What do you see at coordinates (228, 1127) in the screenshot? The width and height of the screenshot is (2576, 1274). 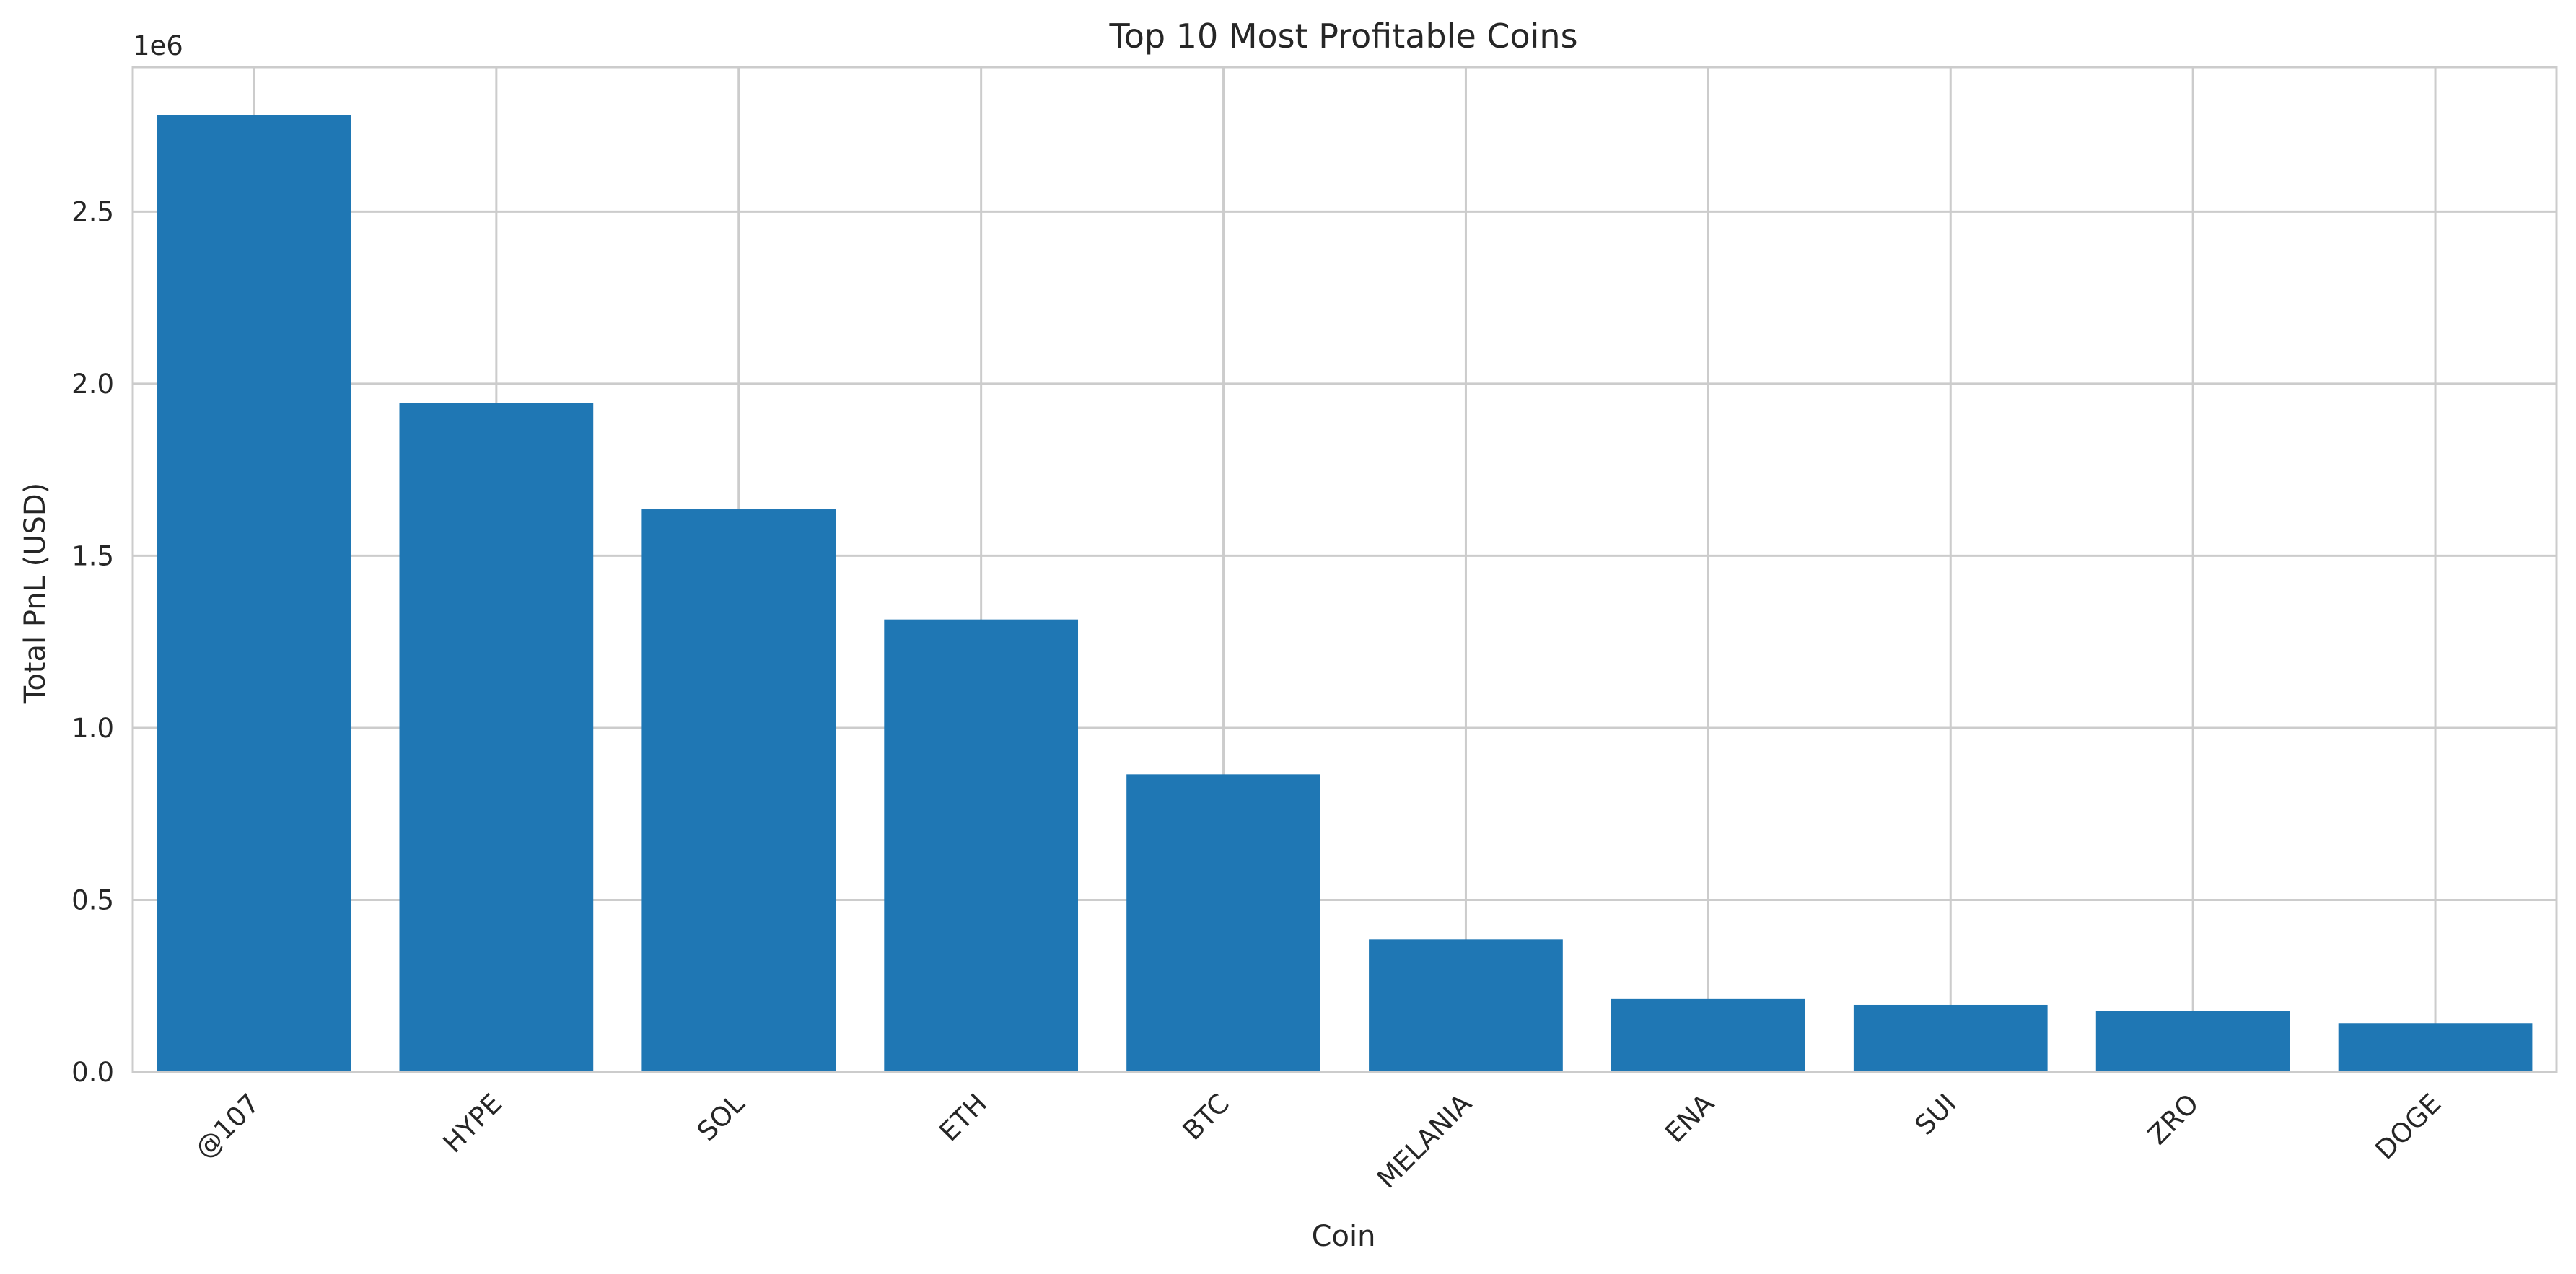 I see `x-tick-label: @107` at bounding box center [228, 1127].